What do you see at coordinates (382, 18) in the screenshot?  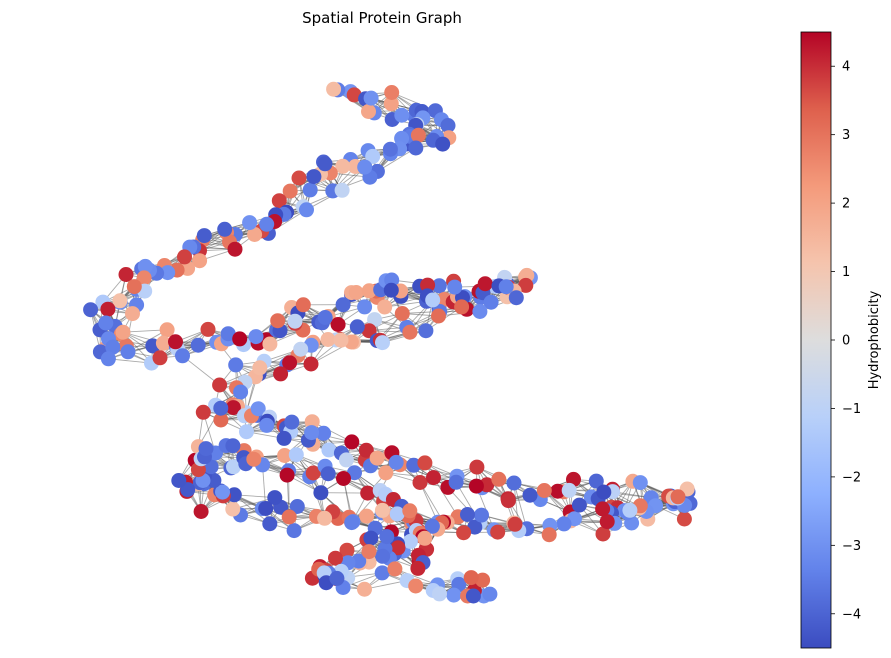 I see `chart-title: Spatial Protein Graph` at bounding box center [382, 18].